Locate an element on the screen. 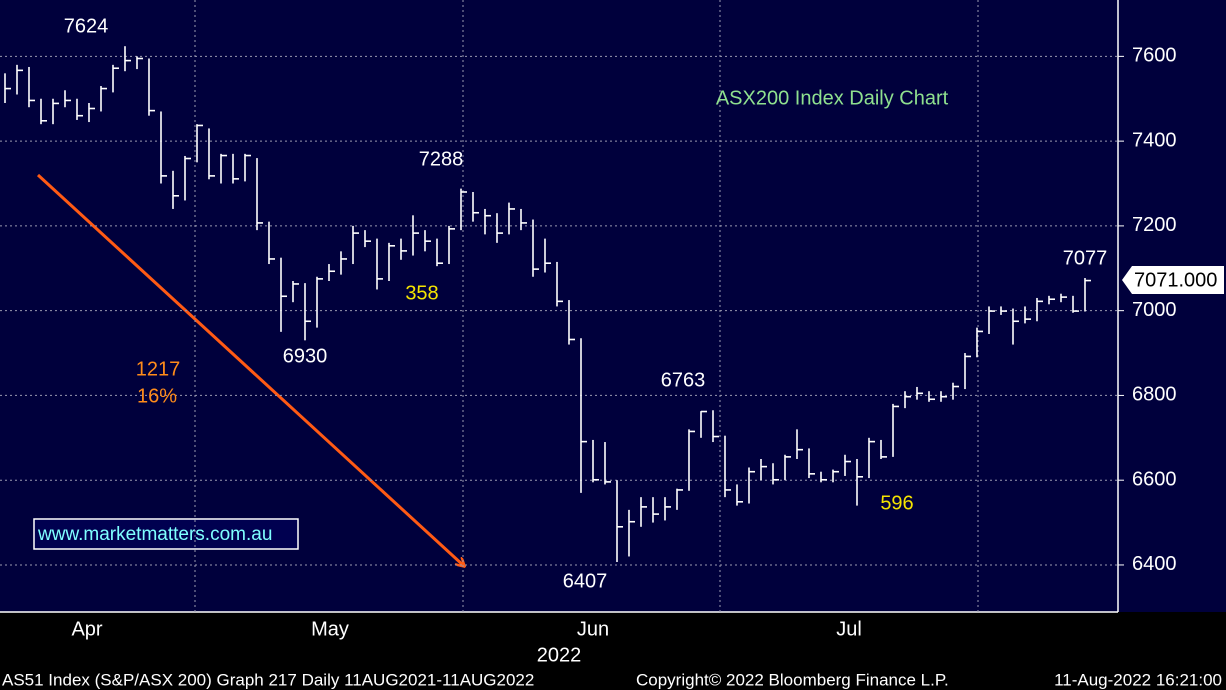 This screenshot has height=690, width=1226. last-price-box is located at coordinates (1173, 280).